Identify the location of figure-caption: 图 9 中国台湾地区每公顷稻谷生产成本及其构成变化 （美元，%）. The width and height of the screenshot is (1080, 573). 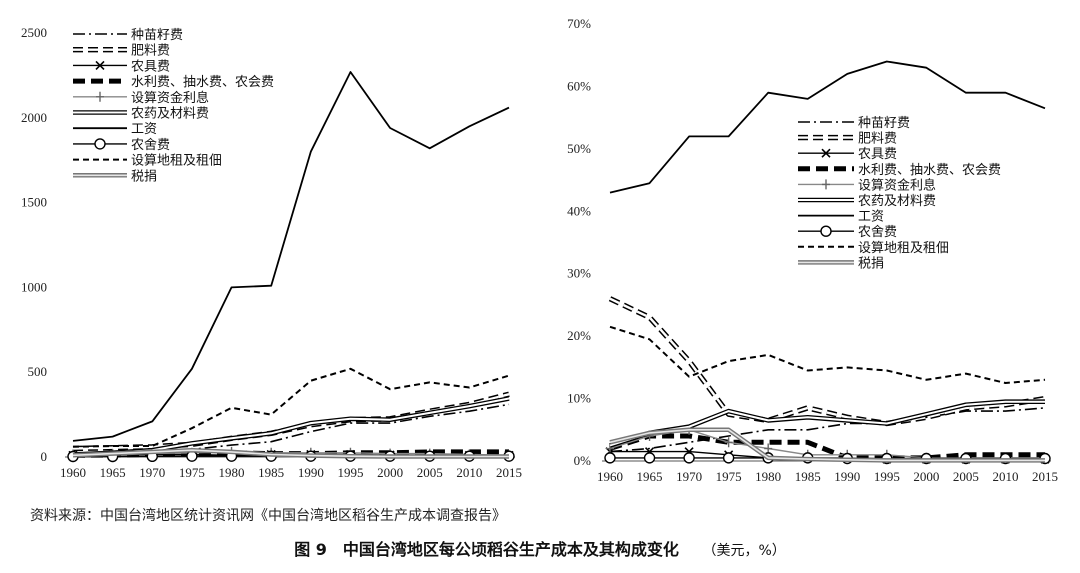
(540, 548).